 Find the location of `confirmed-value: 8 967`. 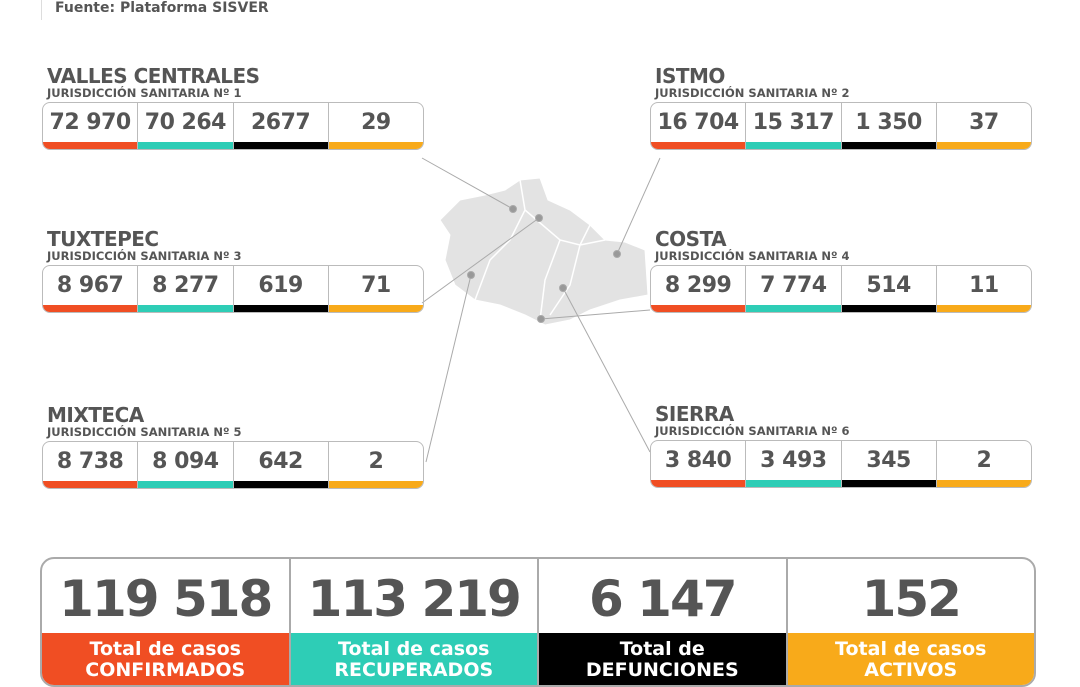

confirmed-value: 8 967 is located at coordinates (91, 289).